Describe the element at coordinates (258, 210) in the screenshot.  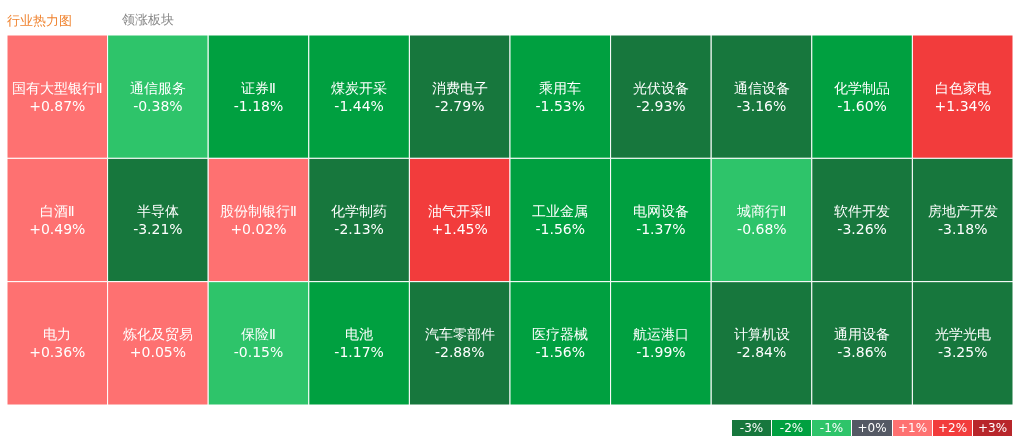
I see `category-label: 股份制银行Ⅱ` at that location.